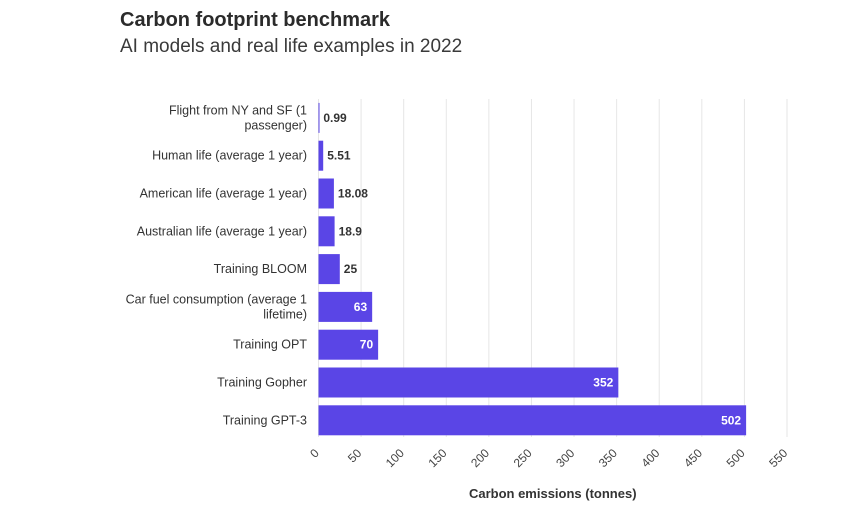  What do you see at coordinates (361, 307) in the screenshot?
I see `data-label: 63` at bounding box center [361, 307].